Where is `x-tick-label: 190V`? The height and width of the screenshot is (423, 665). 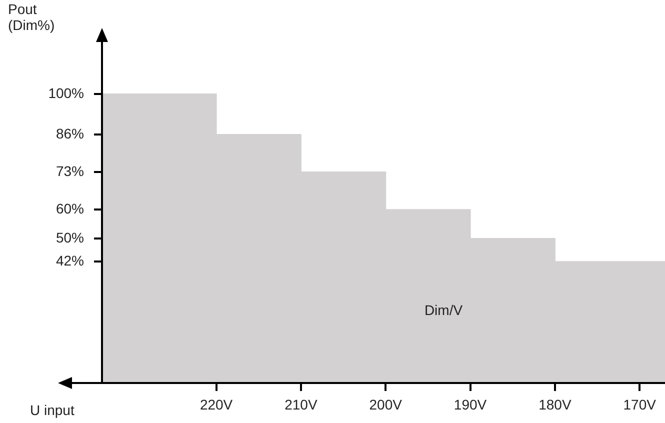 x-tick-label: 190V is located at coordinates (471, 404).